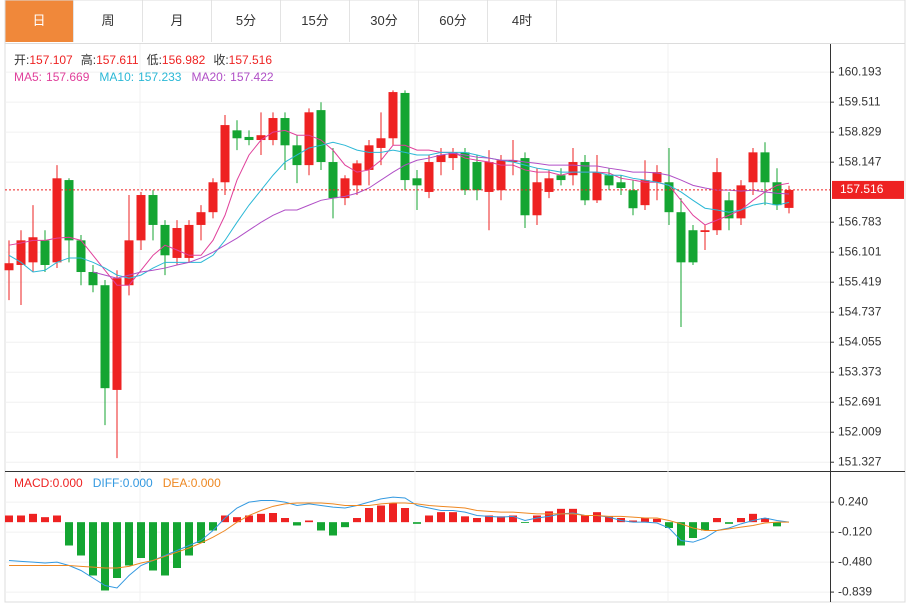  I want to click on period-tab: 15分, so click(315, 21).